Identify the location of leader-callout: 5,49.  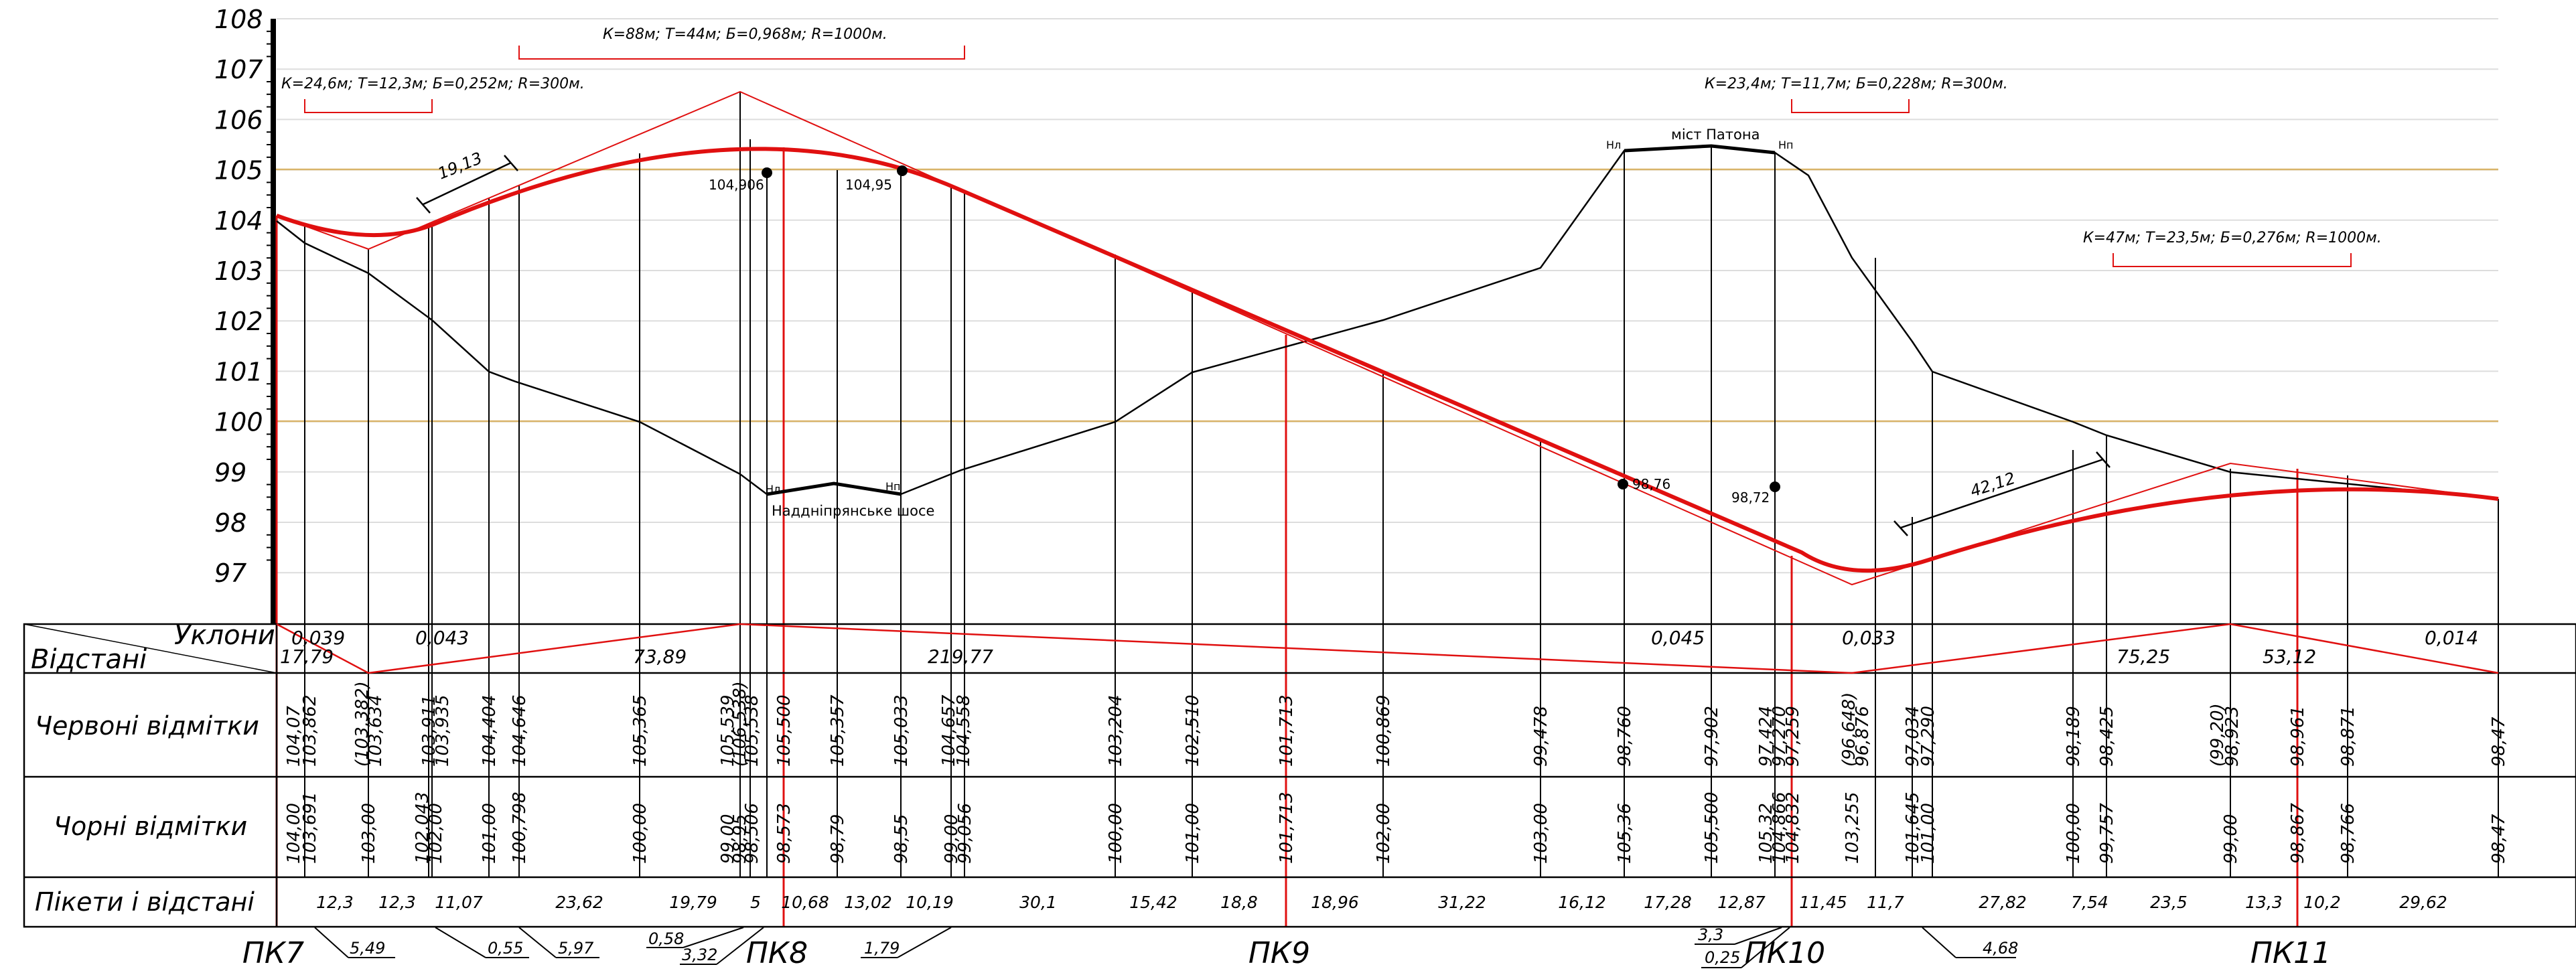
(354, 942).